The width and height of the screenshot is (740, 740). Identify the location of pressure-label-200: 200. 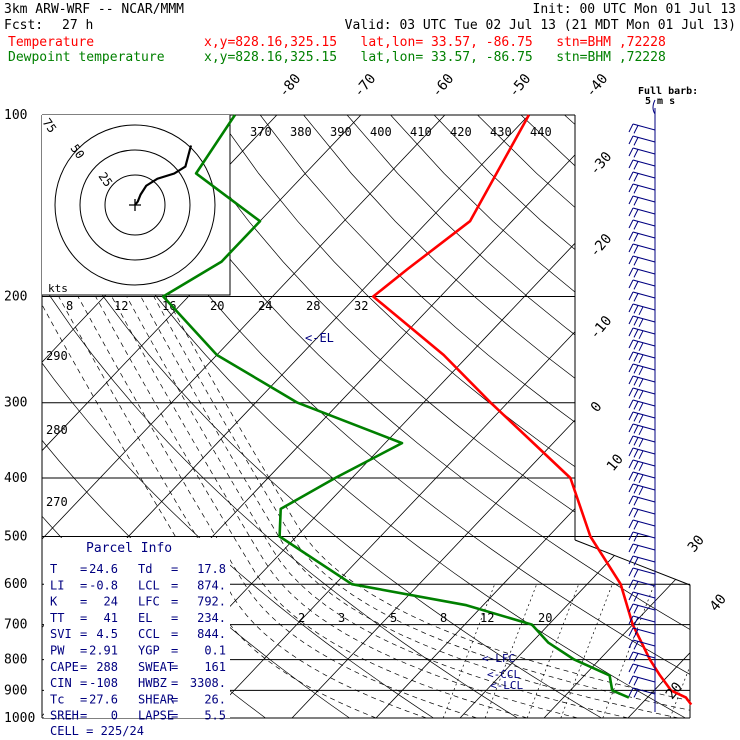
(15, 297).